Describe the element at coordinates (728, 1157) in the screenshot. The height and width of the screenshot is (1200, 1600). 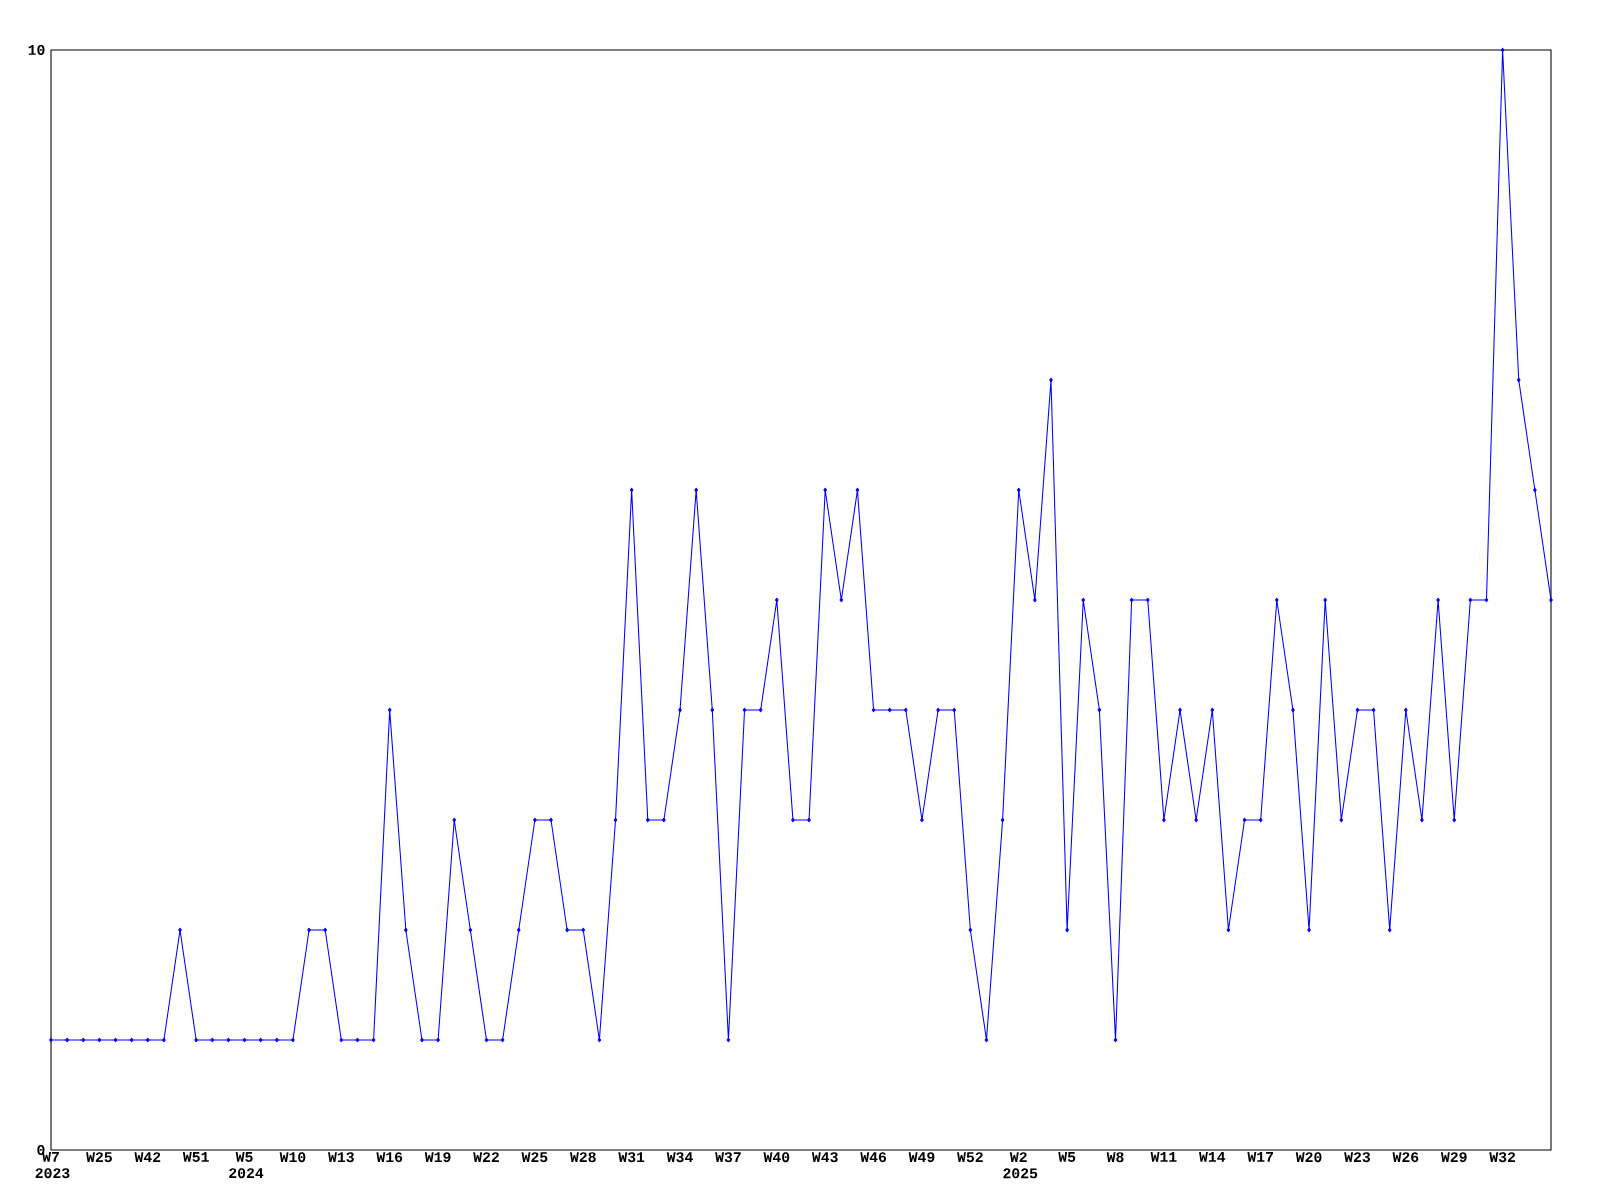
I see `x-tick-label: W37` at that location.